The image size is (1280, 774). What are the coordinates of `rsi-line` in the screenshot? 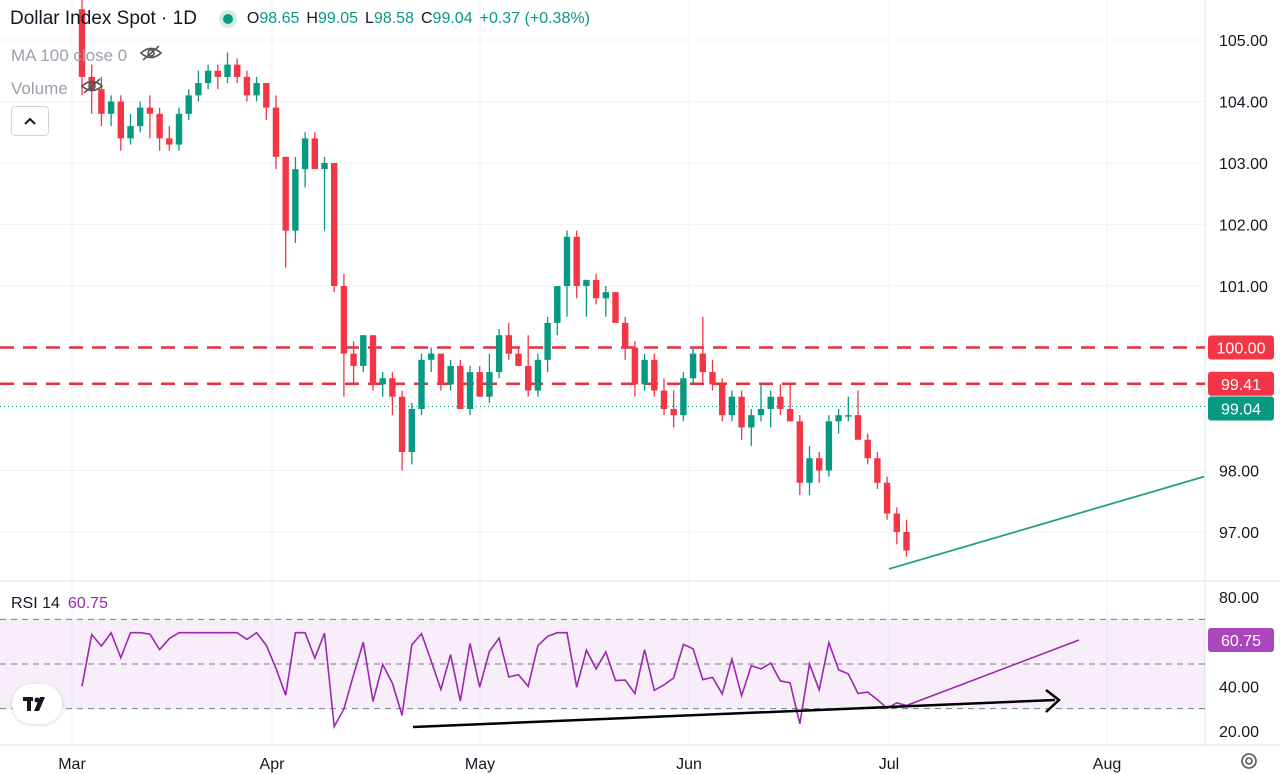 It's located at (580, 680).